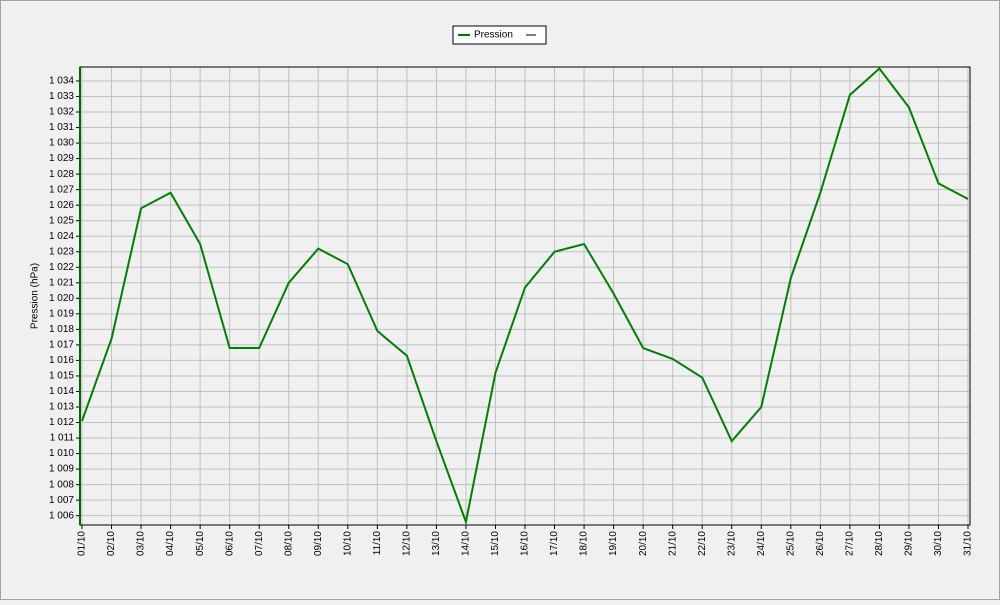  Describe the element at coordinates (61, 407) in the screenshot. I see `y-tick-label: 1 013` at that location.